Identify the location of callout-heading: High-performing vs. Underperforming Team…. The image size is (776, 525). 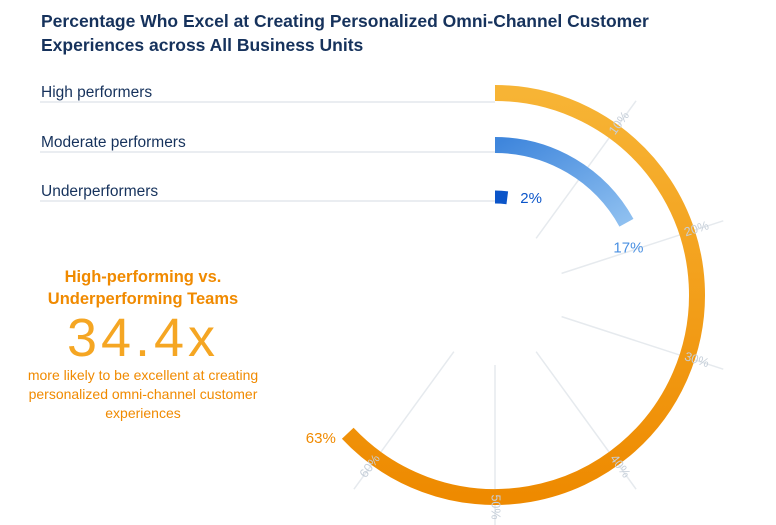
(143, 288).